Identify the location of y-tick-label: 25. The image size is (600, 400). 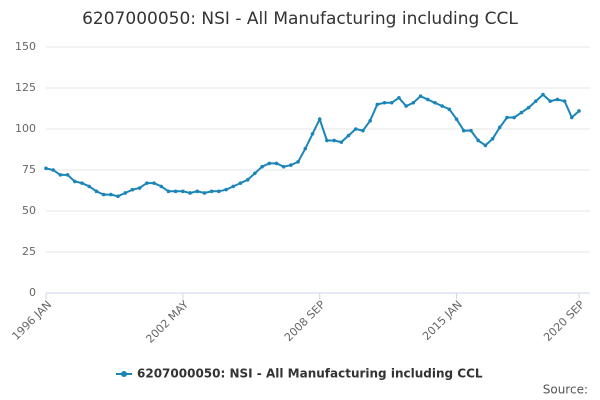
(29, 251).